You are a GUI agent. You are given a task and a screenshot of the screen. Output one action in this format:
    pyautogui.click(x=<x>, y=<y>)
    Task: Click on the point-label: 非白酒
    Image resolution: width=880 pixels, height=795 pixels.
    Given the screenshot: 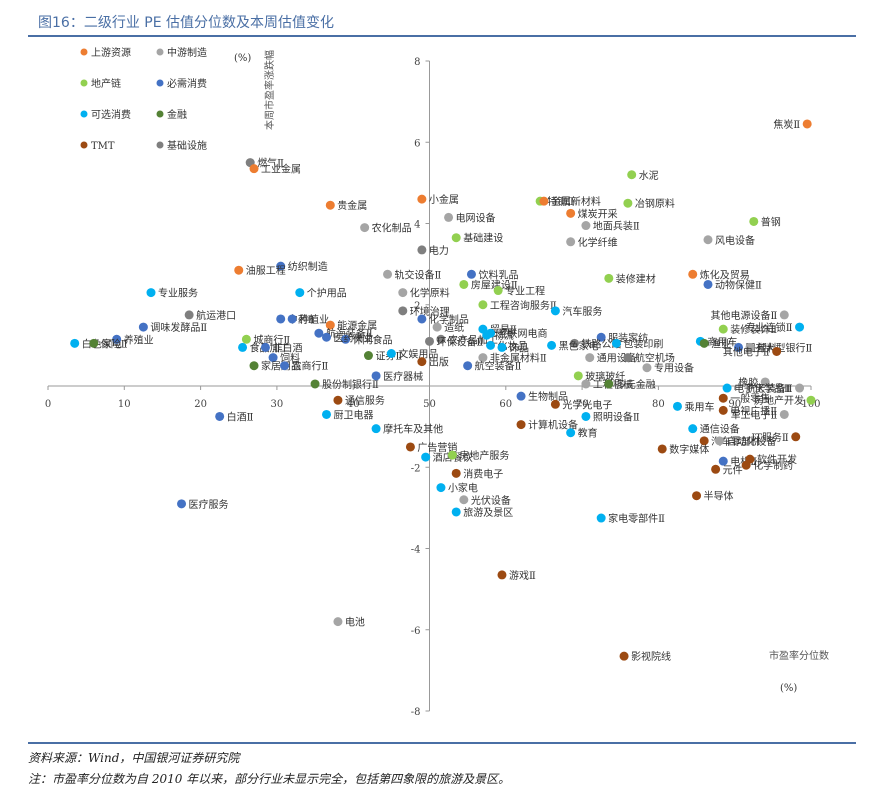 What is the action you would take?
    pyautogui.click(x=287, y=347)
    